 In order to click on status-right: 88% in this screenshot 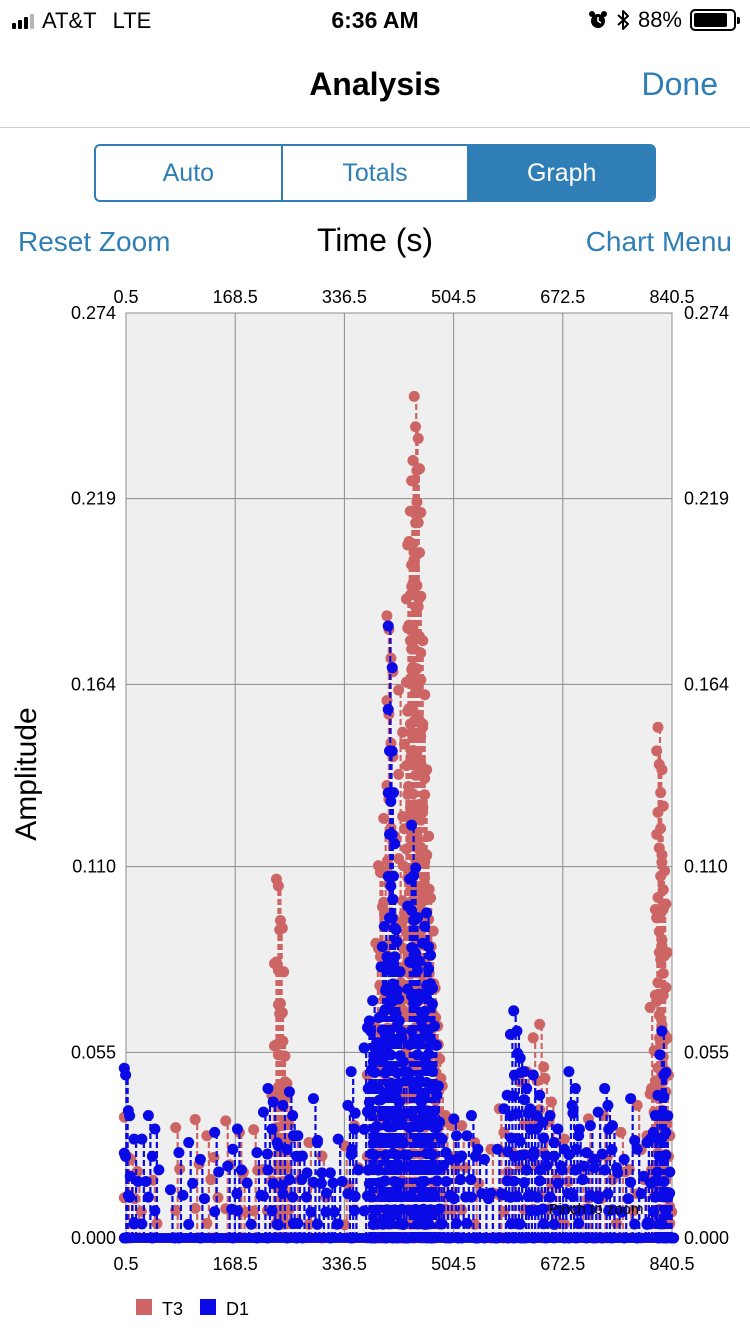, I will do `click(664, 20)`.